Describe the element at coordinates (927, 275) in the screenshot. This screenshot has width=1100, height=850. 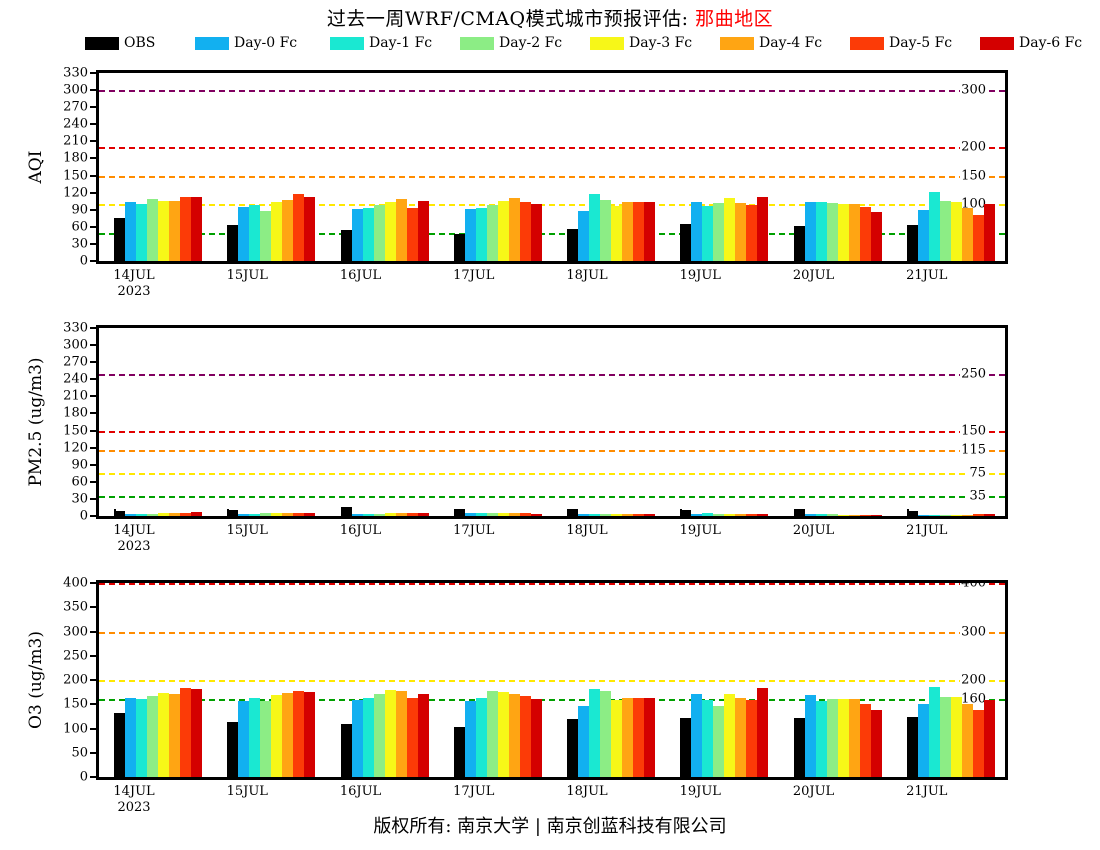
I see `x-tick-label: 21JUL` at that location.